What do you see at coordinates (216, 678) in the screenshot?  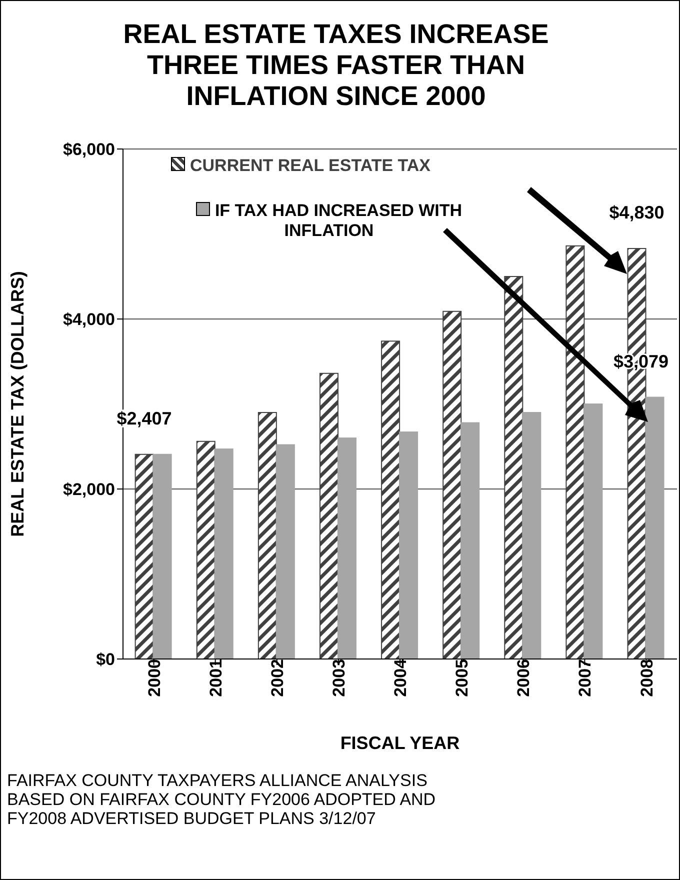 I see `x-tick-label: 2001` at bounding box center [216, 678].